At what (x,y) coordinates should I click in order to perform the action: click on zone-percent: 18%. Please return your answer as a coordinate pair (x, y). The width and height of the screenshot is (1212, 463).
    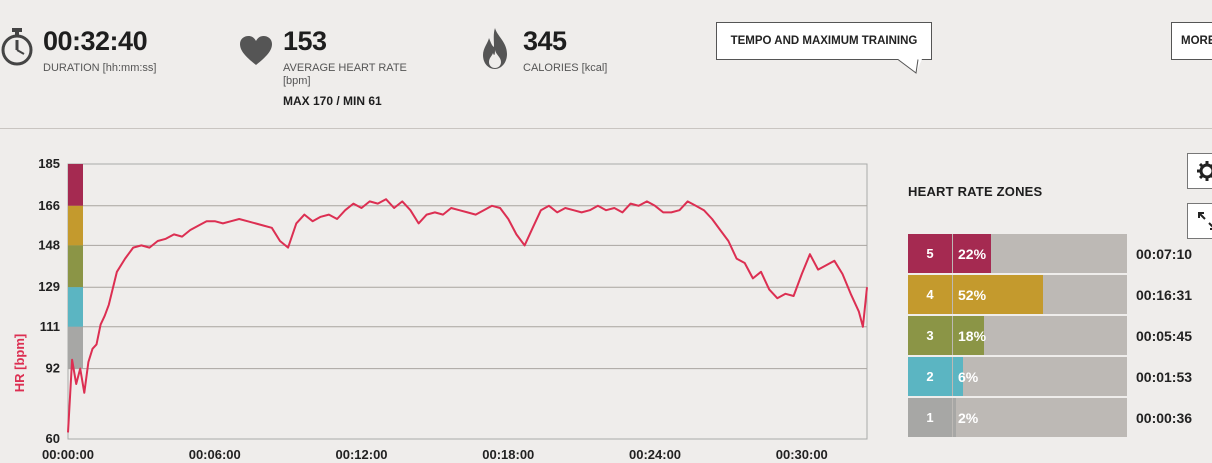
    Looking at the image, I should click on (972, 335).